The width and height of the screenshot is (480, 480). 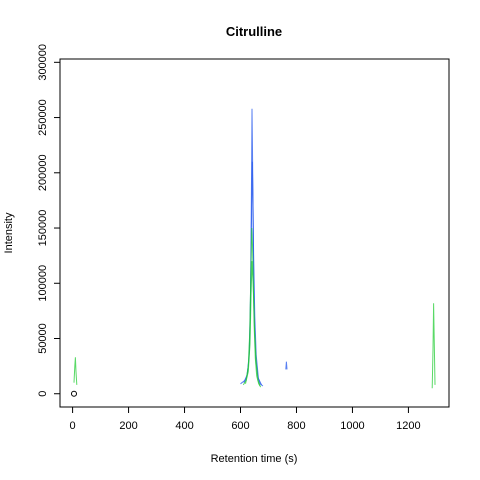 What do you see at coordinates (245, 419) in the screenshot?
I see `x-axis: 0 200 400 600 800 1000 1200` at bounding box center [245, 419].